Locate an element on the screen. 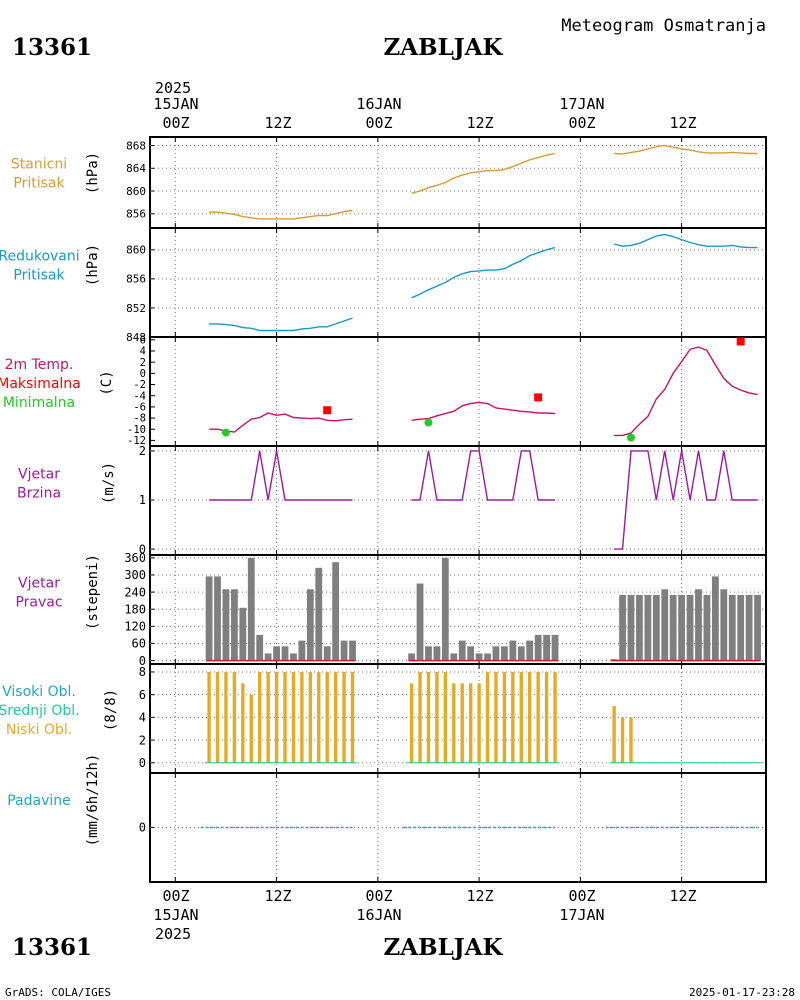  y-tick-label: 6 is located at coordinates (143, 340).